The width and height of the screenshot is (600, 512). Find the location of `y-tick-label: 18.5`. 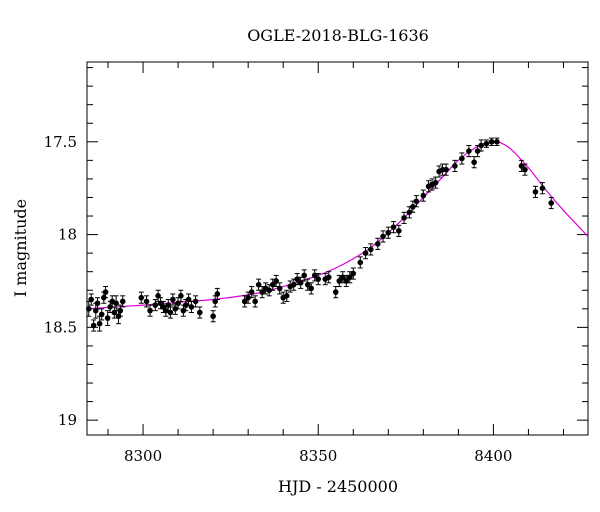

y-tick-label: 18.5 is located at coordinates (60, 327).